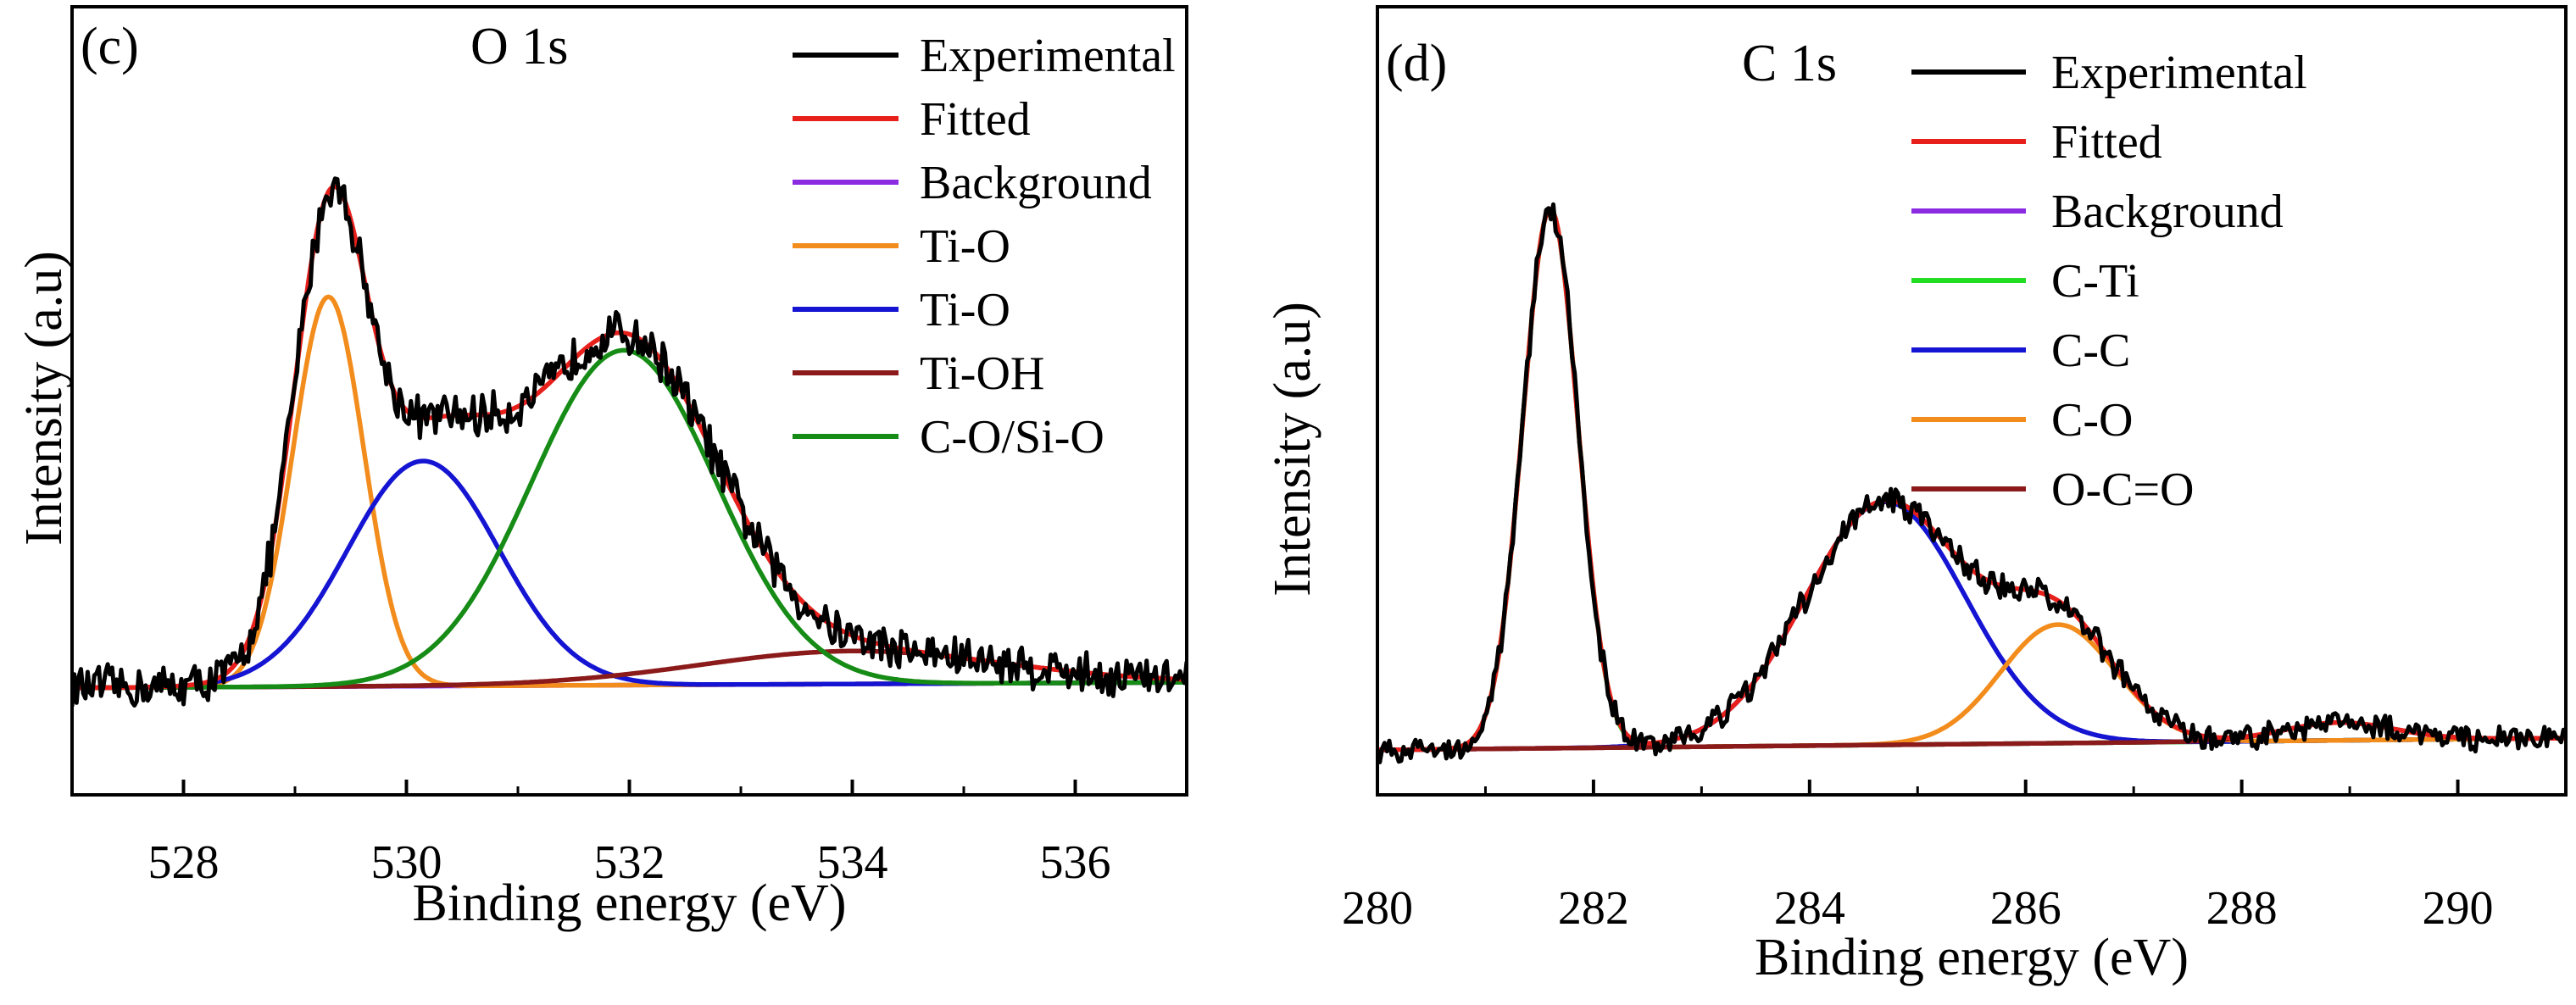 This screenshot has width=2576, height=1005. Describe the element at coordinates (2025, 909) in the screenshot. I see `x-tick-label: 286` at that location.